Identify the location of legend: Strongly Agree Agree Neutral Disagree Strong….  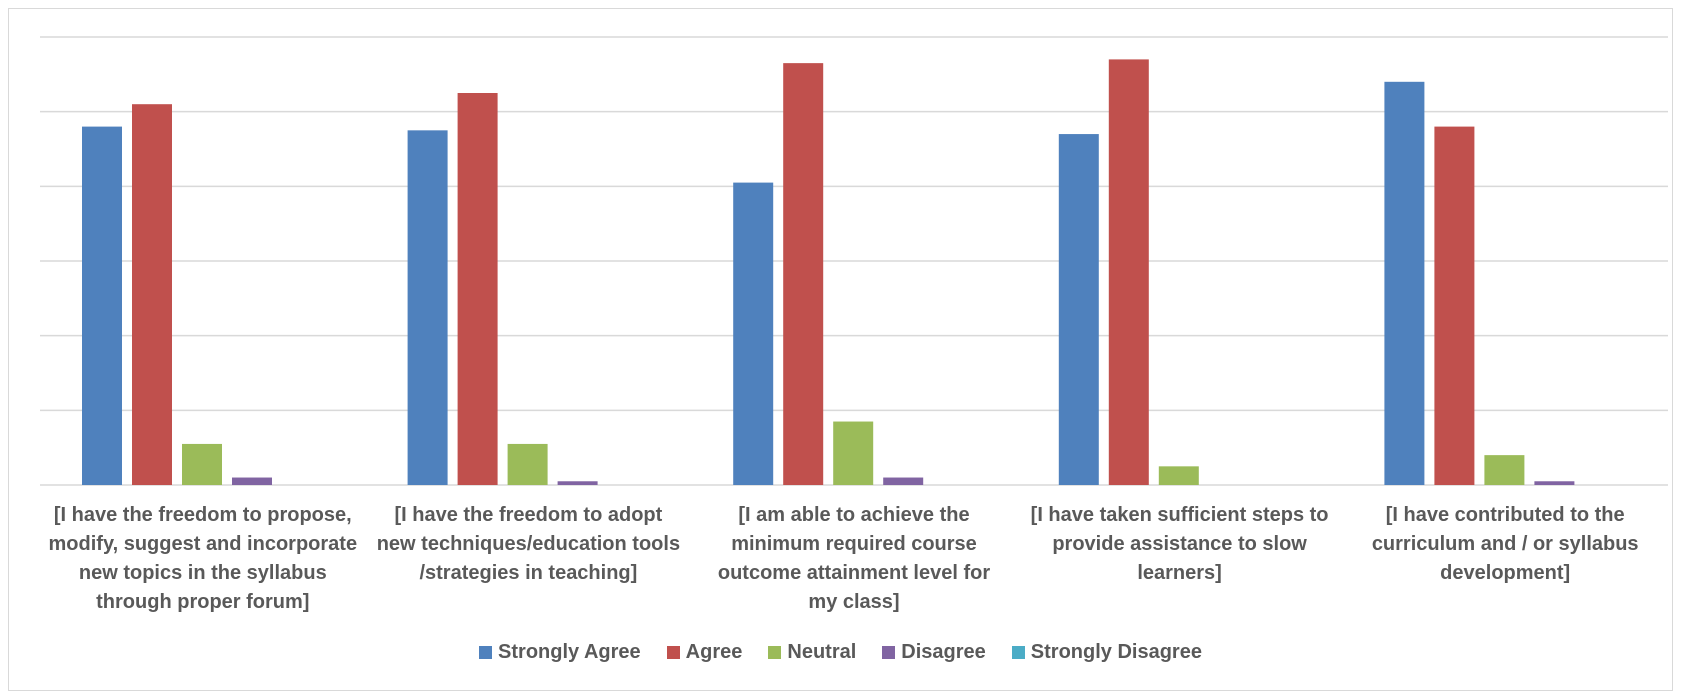
(840, 652).